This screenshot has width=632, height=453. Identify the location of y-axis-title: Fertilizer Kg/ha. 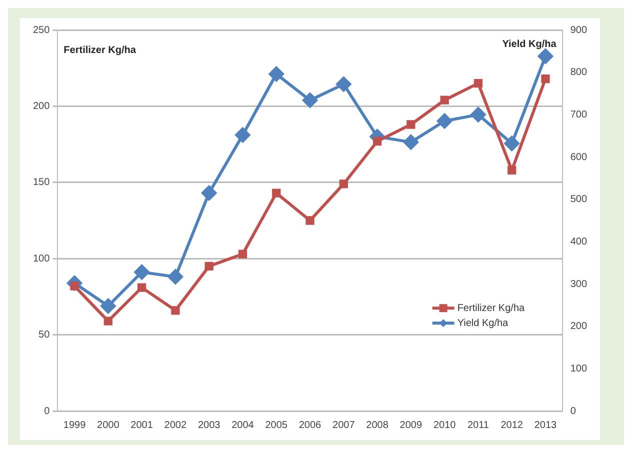
(100, 50).